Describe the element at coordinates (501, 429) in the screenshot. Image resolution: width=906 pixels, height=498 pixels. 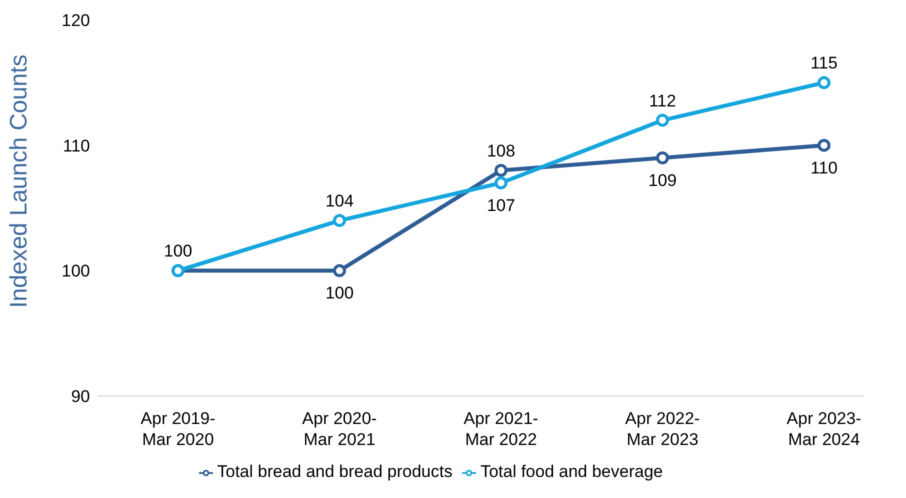
I see `x-tick-label: Apr 2021-Mar 2022` at that location.